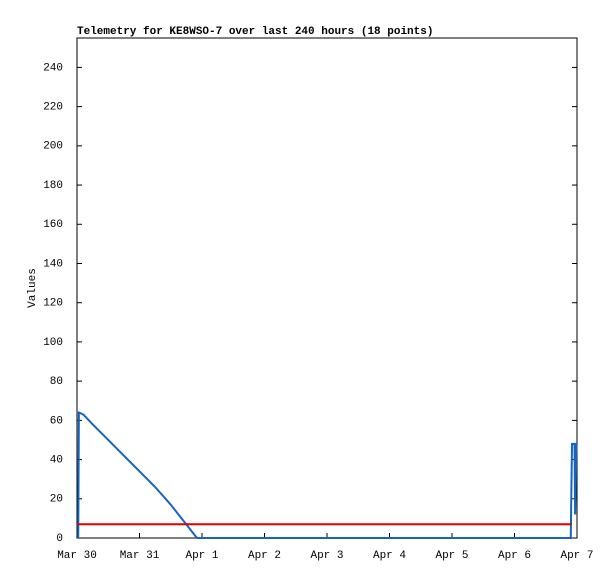 The height and width of the screenshot is (579, 615). I want to click on y-tick-label: 220, so click(53, 108).